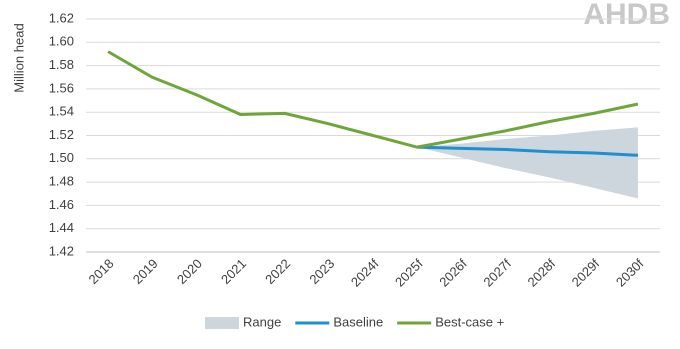 The height and width of the screenshot is (349, 680). I want to click on y-axis-label: Million head, so click(18, 57).